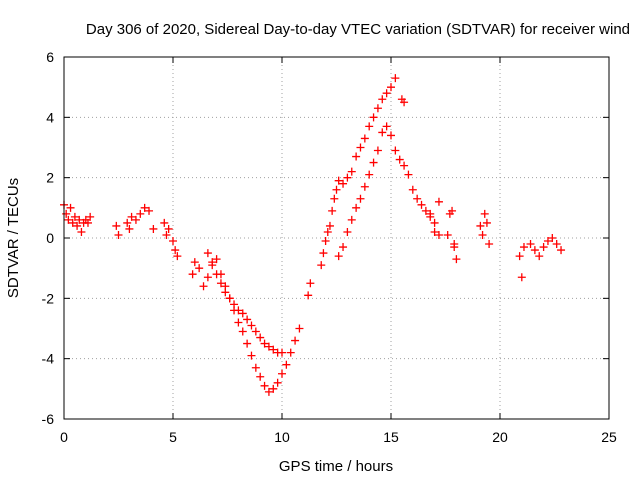 Image resolution: width=640 pixels, height=480 pixels. Describe the element at coordinates (391, 437) in the screenshot. I see `x-tick-label: 15` at that location.